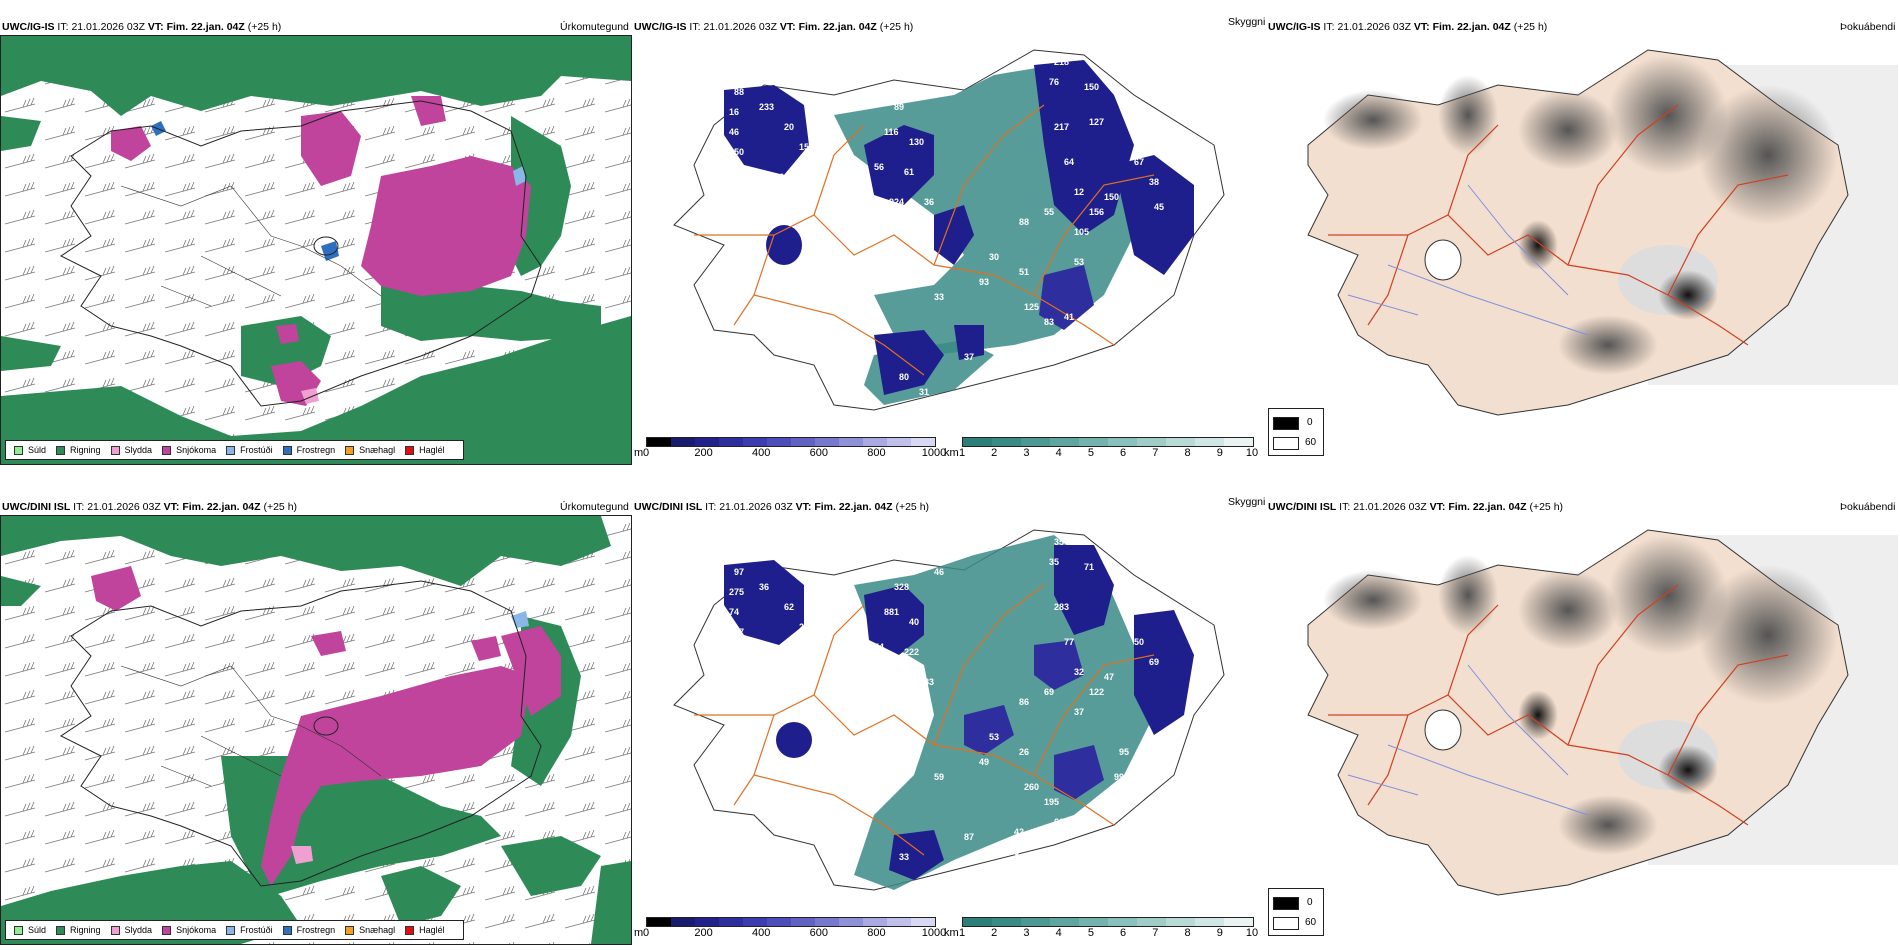 The image size is (1900, 950). What do you see at coordinates (1868, 27) in the screenshot?
I see `fog-title: Þokuábendi` at bounding box center [1868, 27].